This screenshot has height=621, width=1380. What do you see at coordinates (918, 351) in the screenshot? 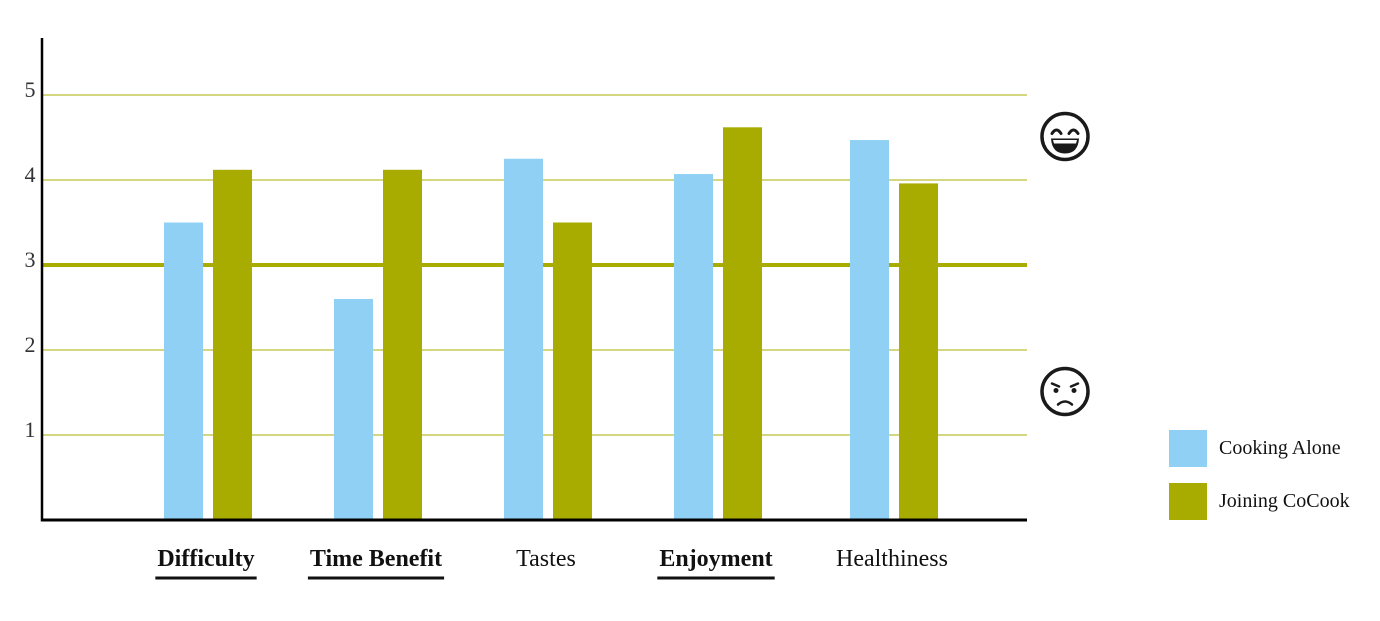
I see `bar-joining-cocook-healthiness` at bounding box center [918, 351].